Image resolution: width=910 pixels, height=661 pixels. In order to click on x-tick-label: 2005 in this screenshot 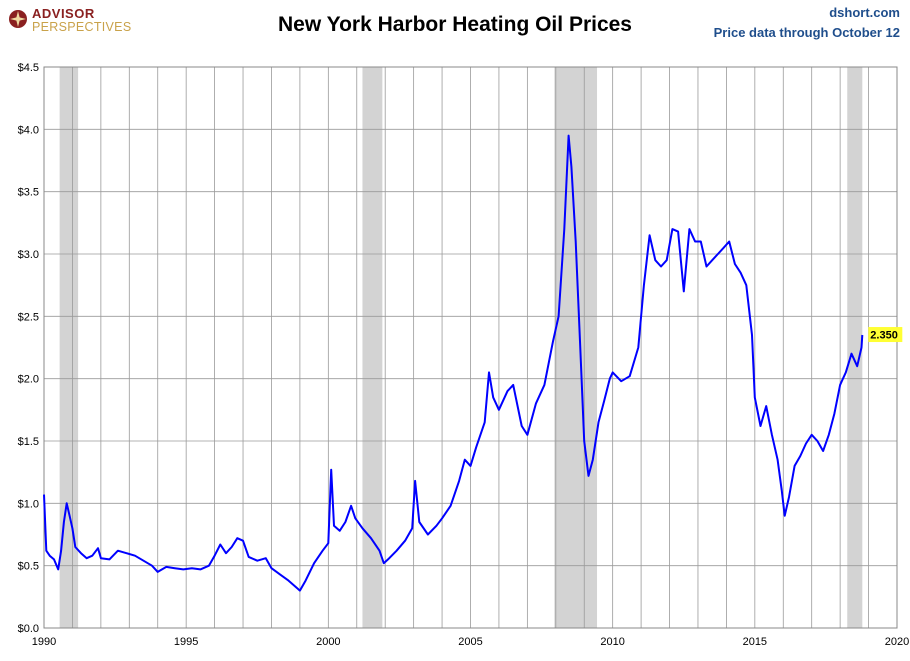, I will do `click(470, 642)`.